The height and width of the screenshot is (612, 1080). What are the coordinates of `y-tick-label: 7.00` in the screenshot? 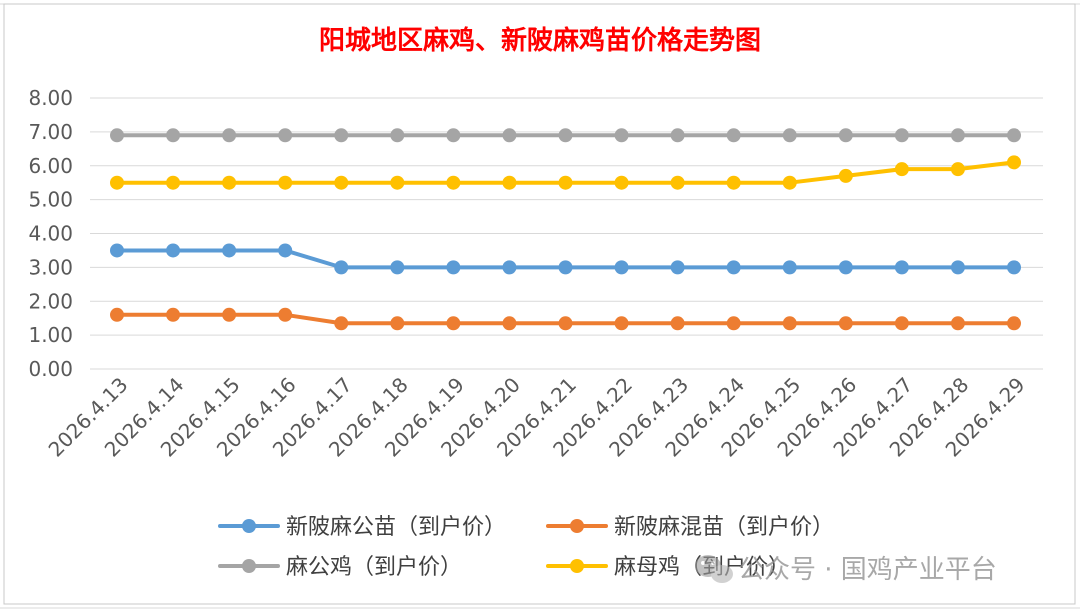 It's located at (50, 132).